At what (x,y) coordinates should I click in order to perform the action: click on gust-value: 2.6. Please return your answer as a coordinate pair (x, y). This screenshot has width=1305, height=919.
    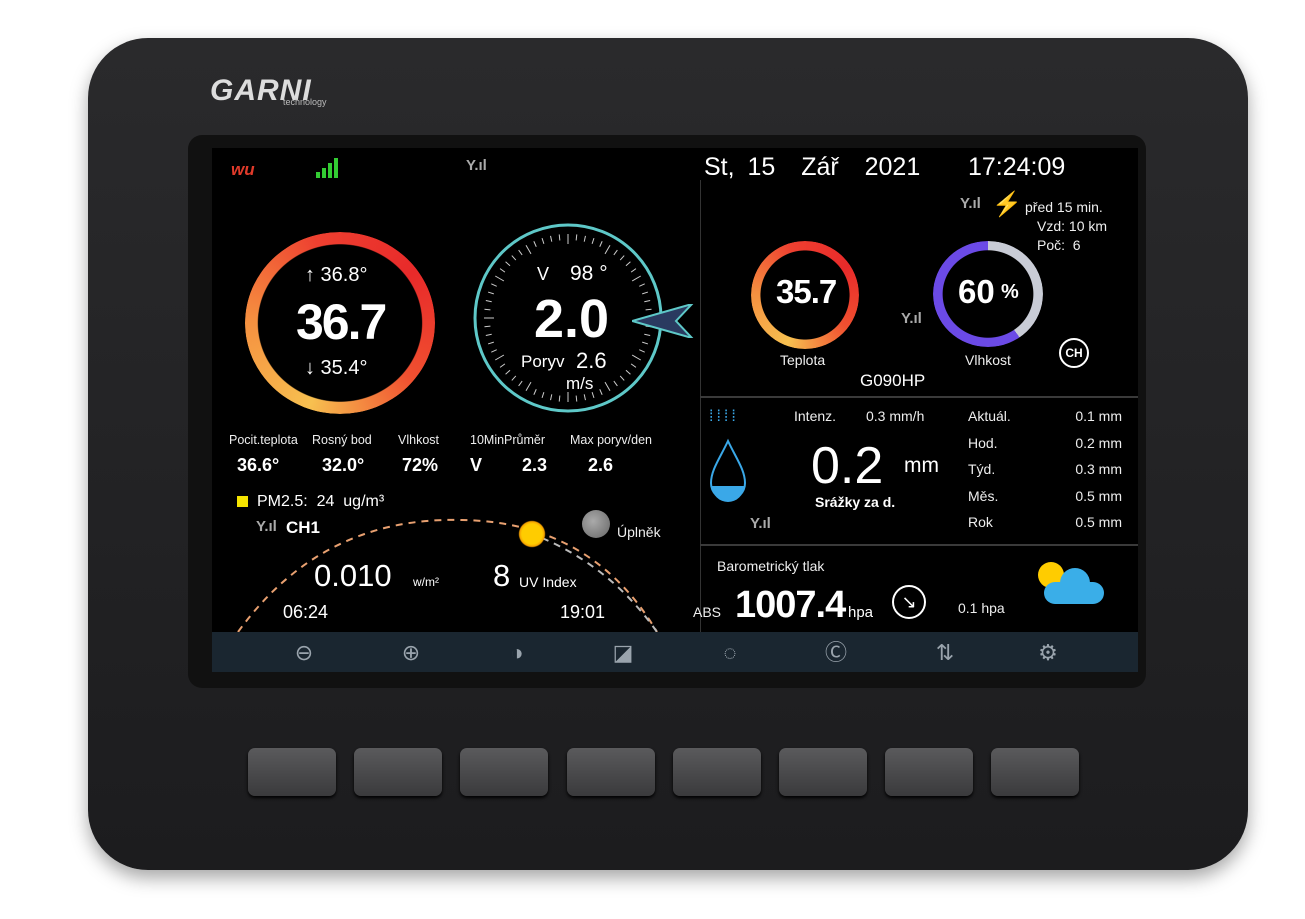
    Looking at the image, I should click on (591, 360).